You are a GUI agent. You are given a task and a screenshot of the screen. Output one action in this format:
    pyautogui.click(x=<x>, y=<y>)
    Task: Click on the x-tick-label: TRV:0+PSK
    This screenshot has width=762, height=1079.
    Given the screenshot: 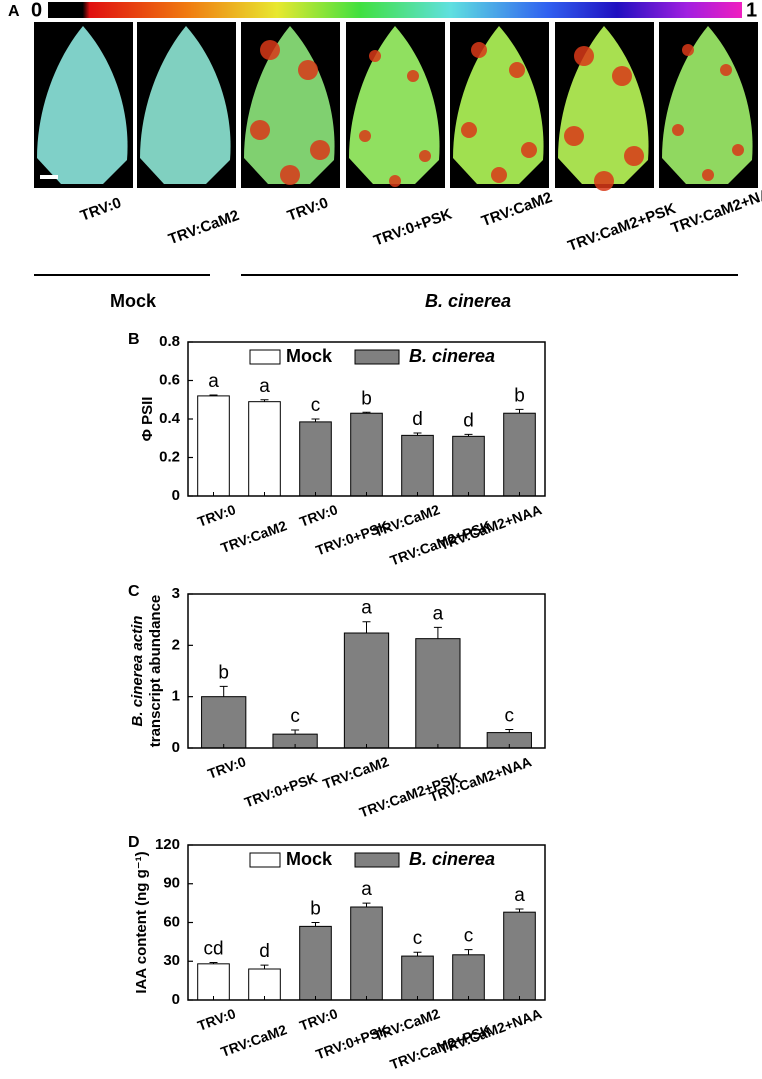 What is the action you would take?
    pyautogui.click(x=280, y=789)
    